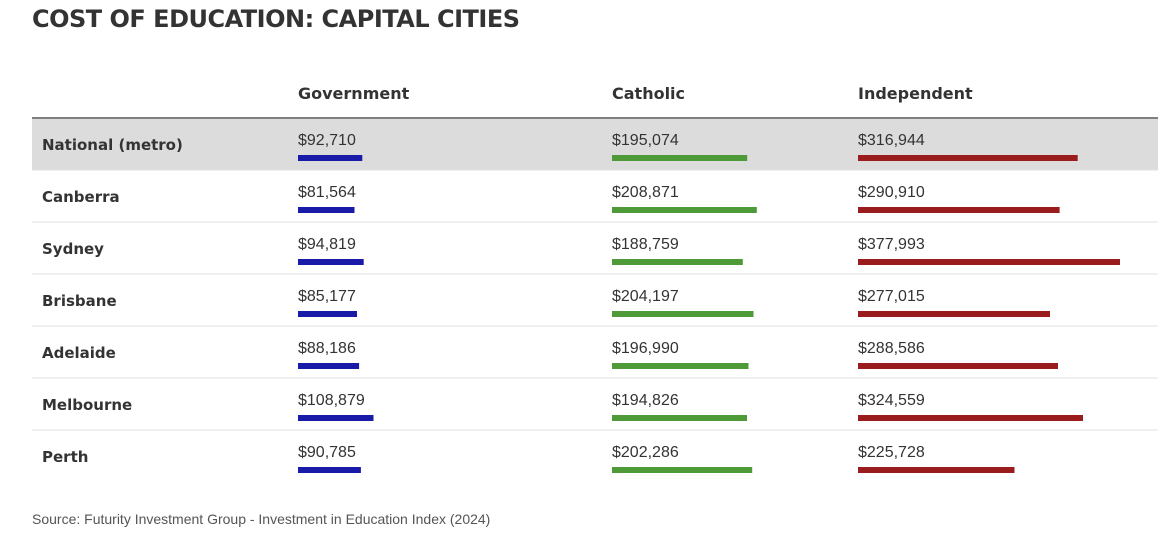 This screenshot has width=1170, height=534. I want to click on value-label: $85,177, so click(327, 296).